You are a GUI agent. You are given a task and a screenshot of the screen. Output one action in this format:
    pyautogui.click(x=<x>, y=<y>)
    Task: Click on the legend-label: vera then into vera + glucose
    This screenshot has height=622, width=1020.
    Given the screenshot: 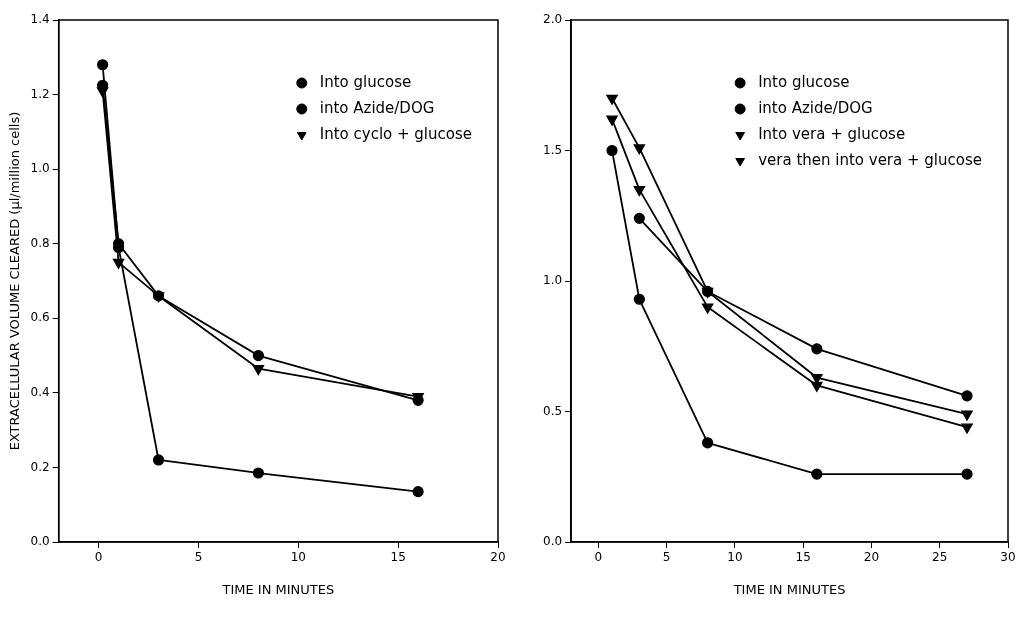 What is the action you would take?
    pyautogui.click(x=870, y=159)
    